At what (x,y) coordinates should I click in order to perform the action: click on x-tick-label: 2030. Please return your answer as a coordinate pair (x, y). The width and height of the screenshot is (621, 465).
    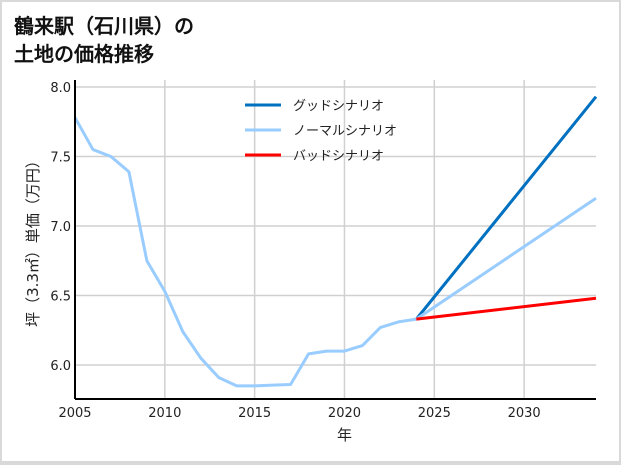
    Looking at the image, I should click on (524, 413).